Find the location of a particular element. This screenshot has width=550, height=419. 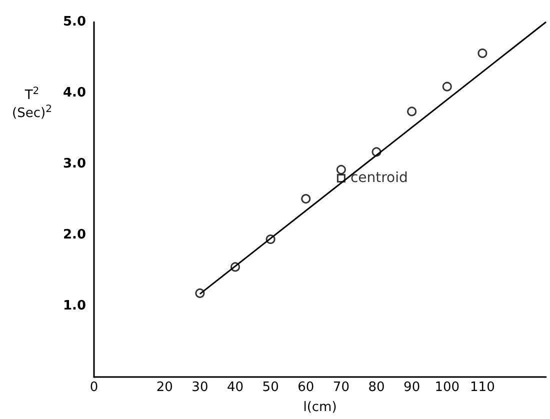

x-tick-label: 90 is located at coordinates (412, 387).